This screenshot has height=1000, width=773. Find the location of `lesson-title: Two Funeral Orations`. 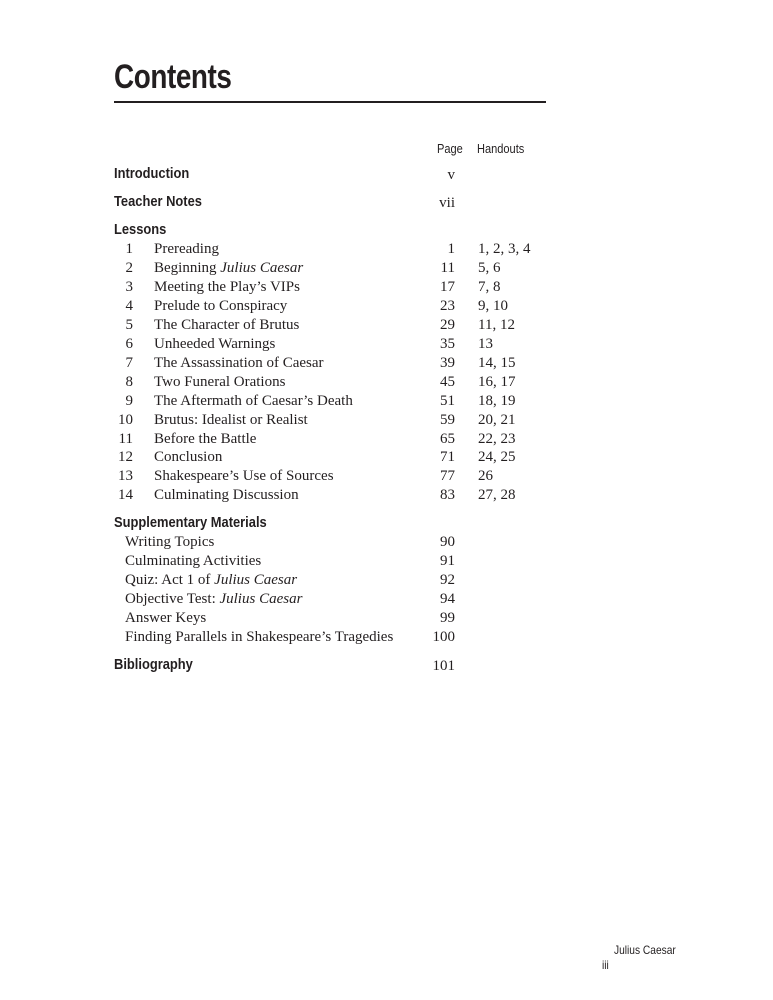

lesson-title: Two Funeral Orations is located at coordinates (219, 382).